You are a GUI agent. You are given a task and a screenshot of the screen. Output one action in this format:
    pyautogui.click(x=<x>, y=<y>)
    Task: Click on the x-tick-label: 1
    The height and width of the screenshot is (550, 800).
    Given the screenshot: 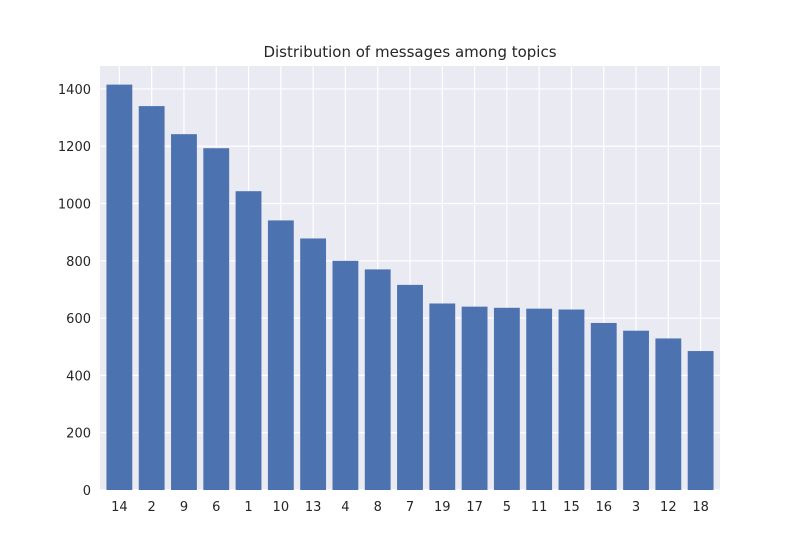 What is the action you would take?
    pyautogui.click(x=248, y=507)
    